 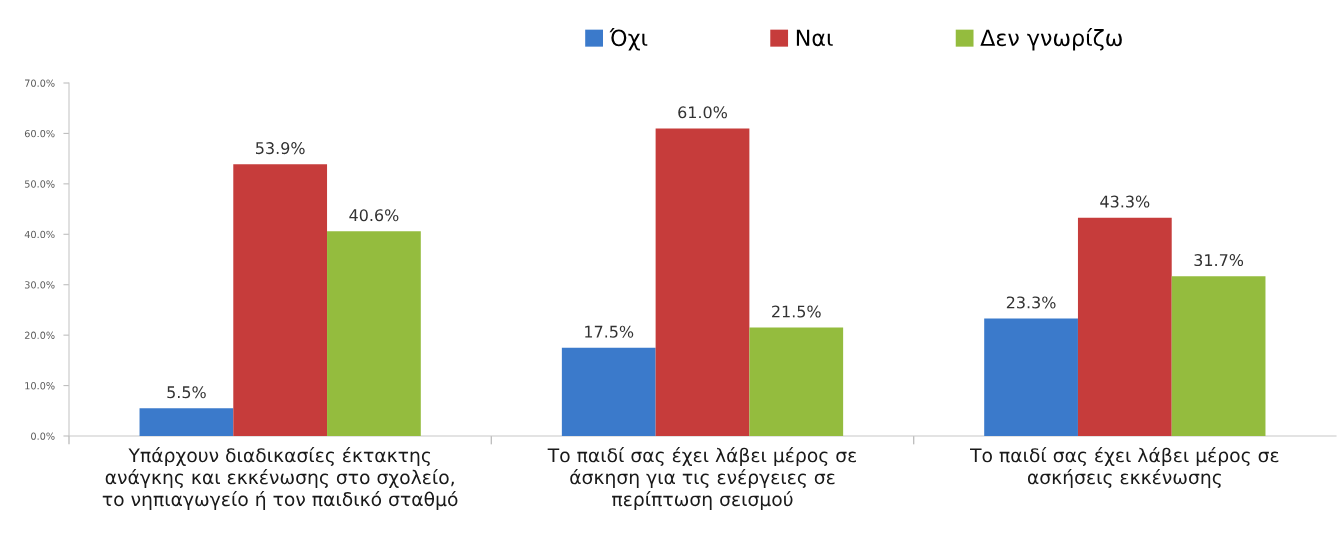 What do you see at coordinates (374, 215) in the screenshot?
I see `data-label: 40.6%` at bounding box center [374, 215].